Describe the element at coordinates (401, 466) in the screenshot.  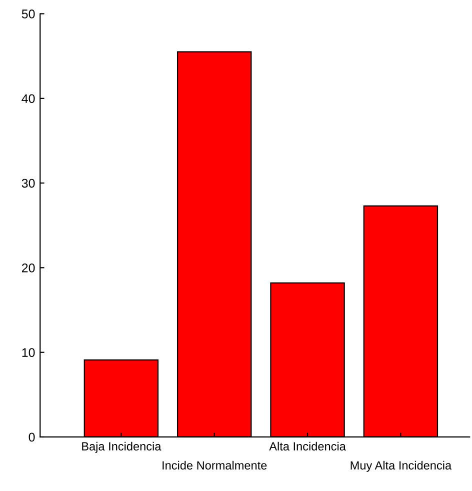
I see `x-tick-label: Muy Alta Incidencia` at that location.